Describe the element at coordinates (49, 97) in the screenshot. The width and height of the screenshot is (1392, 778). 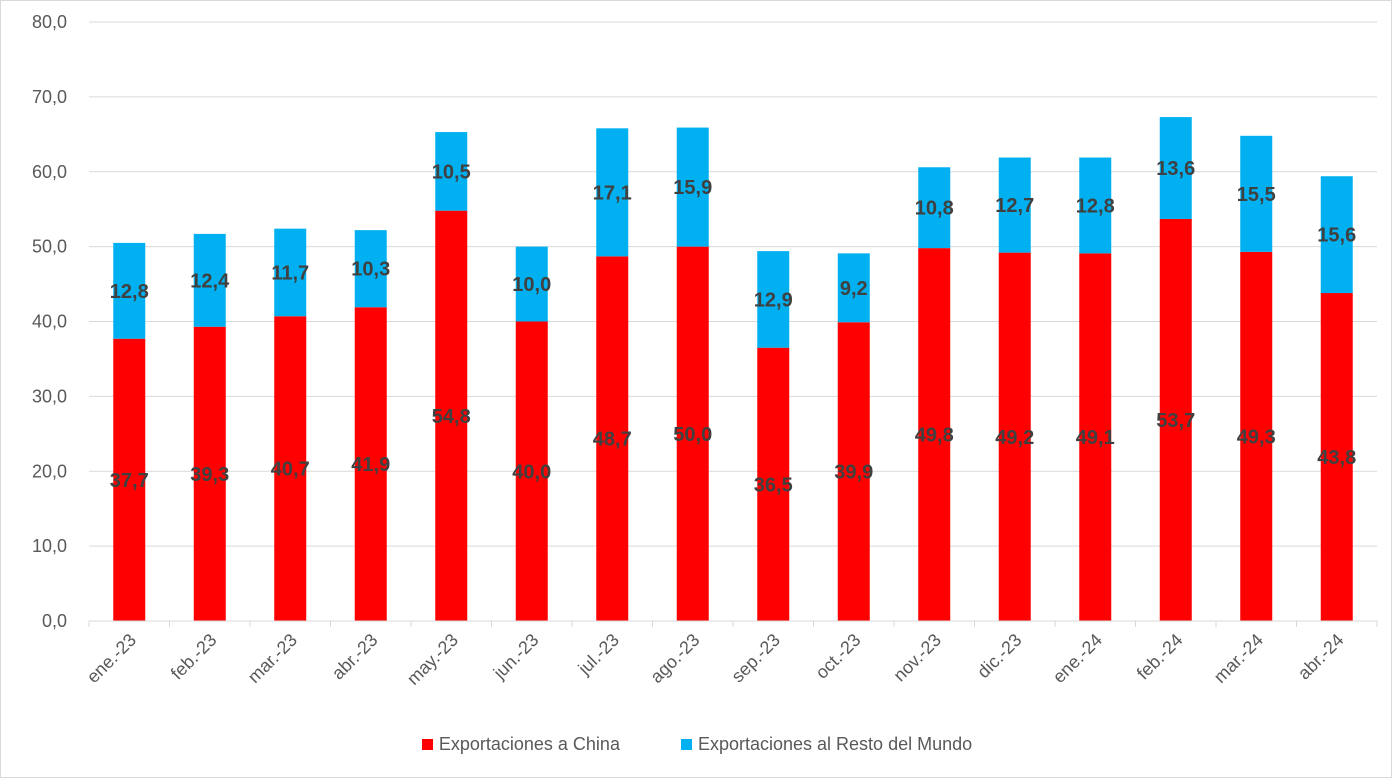
I see `y-tick-label: 70,0` at that location.